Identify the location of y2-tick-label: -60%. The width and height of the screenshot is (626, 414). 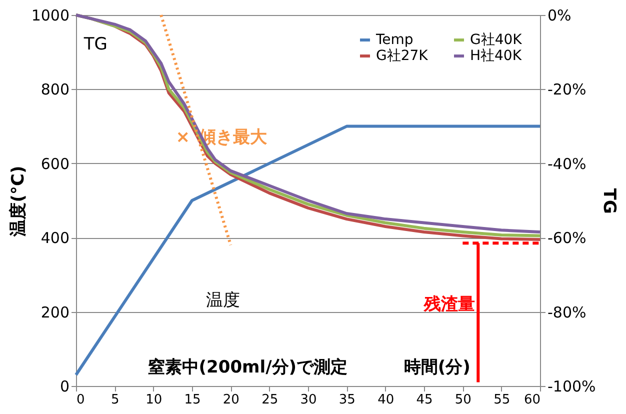
(567, 238).